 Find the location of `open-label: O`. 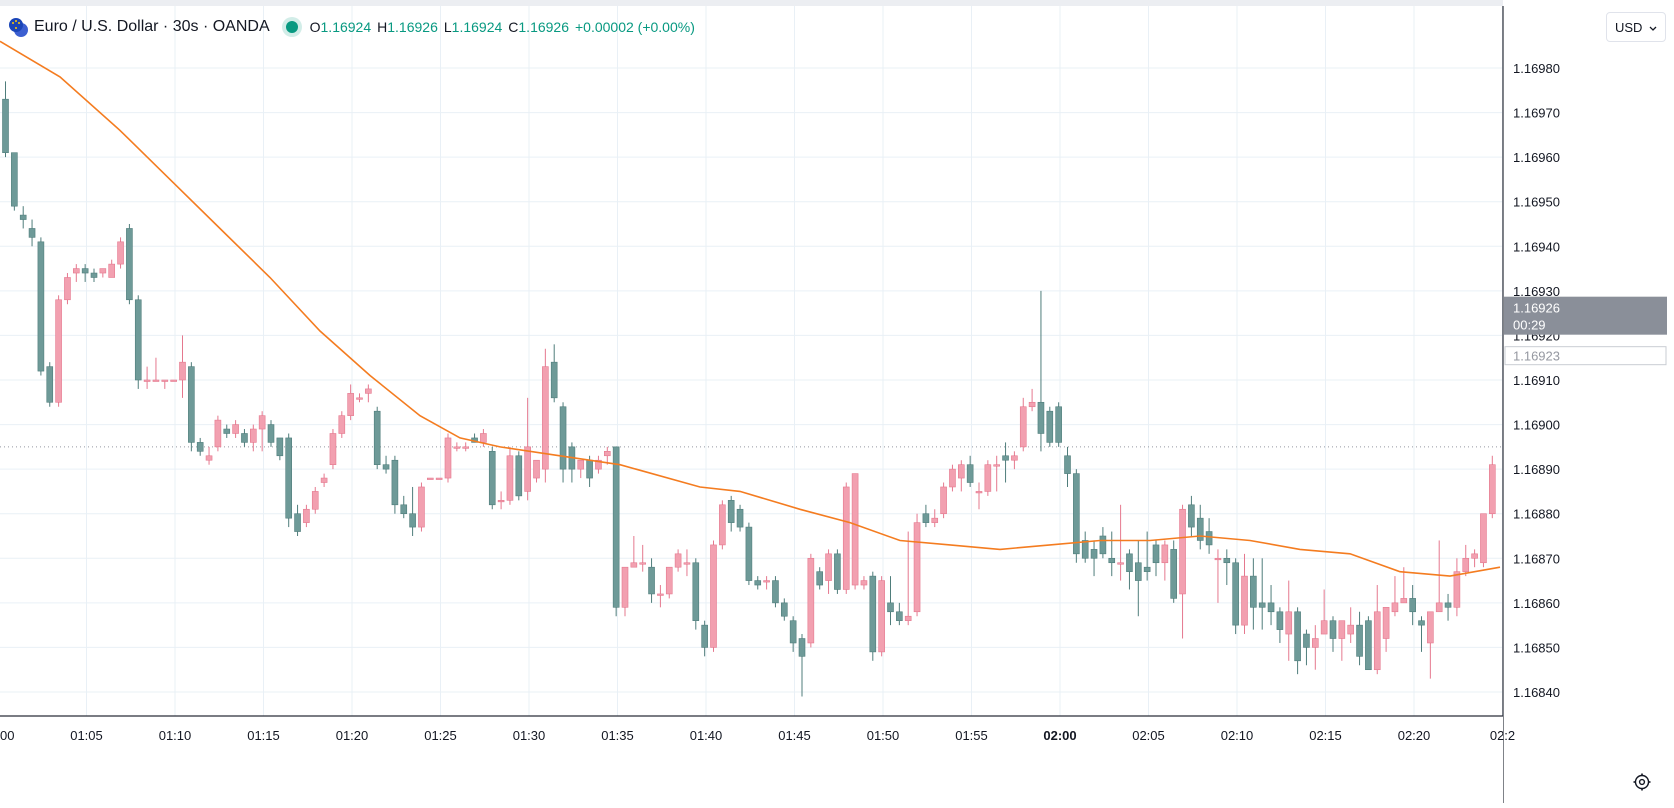

open-label: O is located at coordinates (315, 27).